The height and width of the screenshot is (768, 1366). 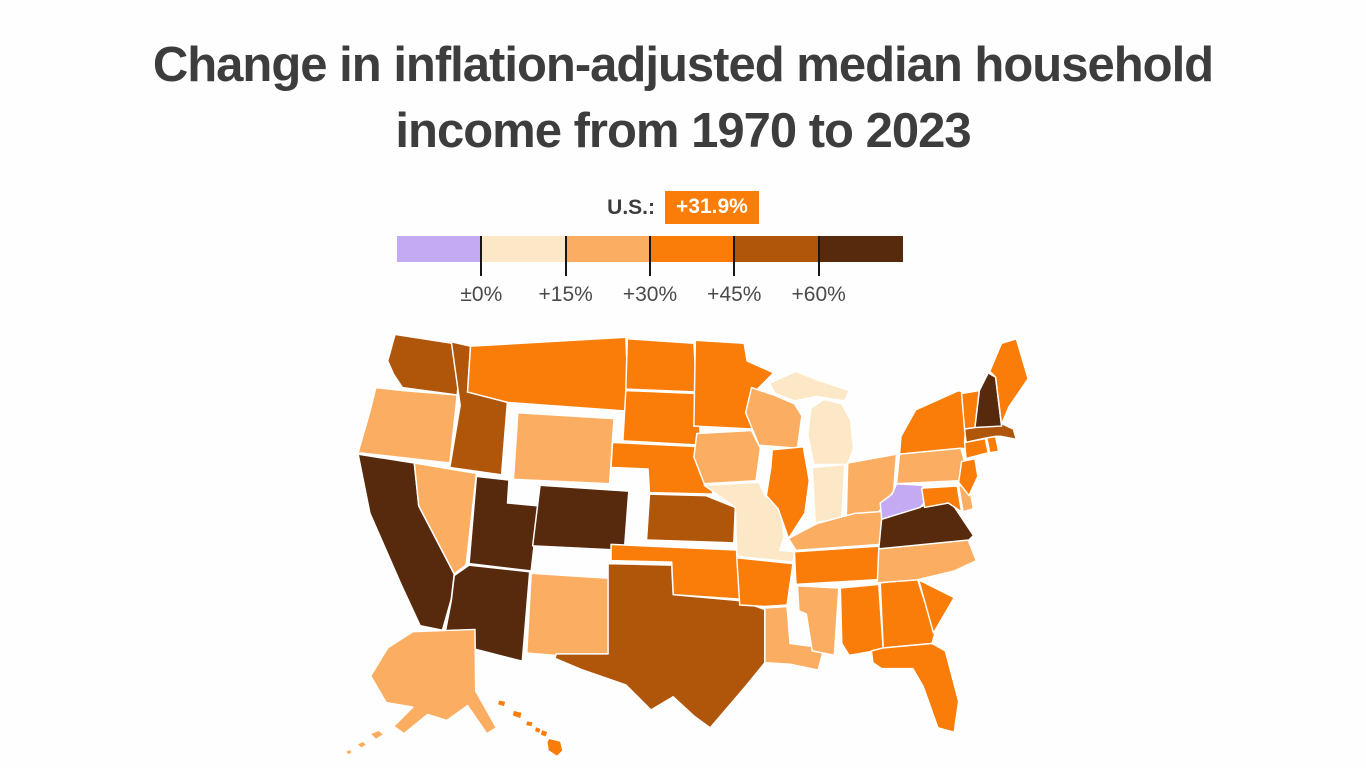 I want to click on state-NM, so click(x=568, y=614).